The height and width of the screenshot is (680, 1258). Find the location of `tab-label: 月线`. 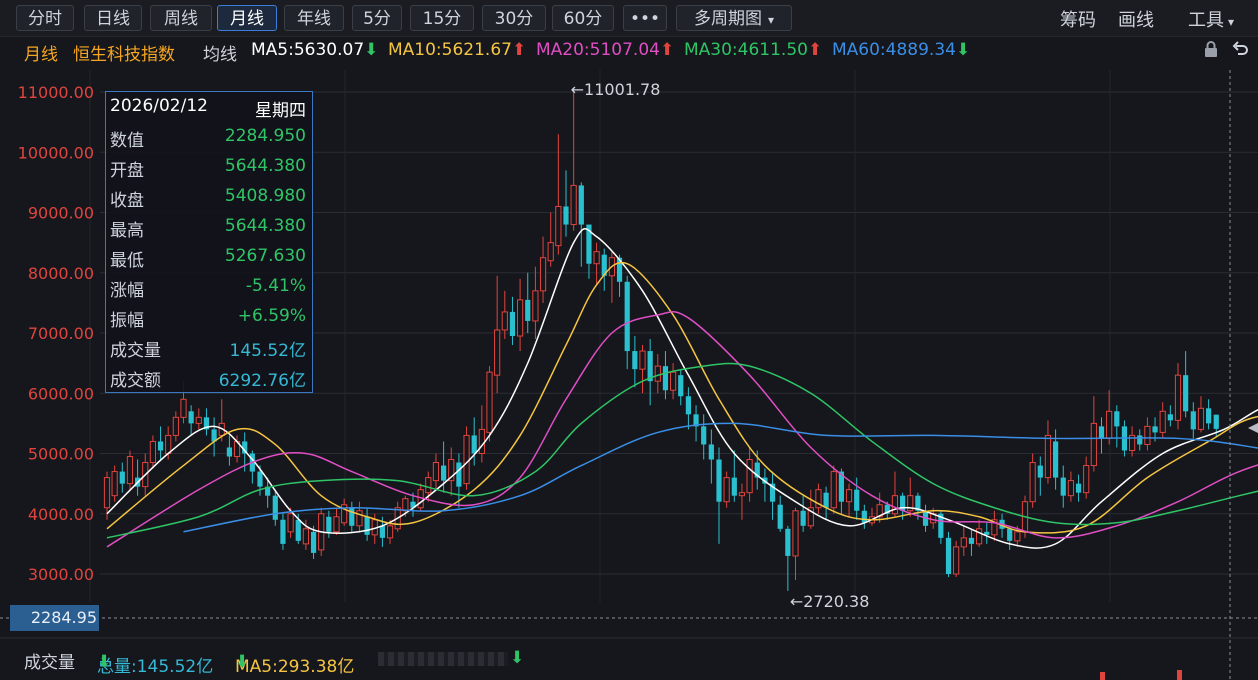

tab-label: 月线 is located at coordinates (247, 19).